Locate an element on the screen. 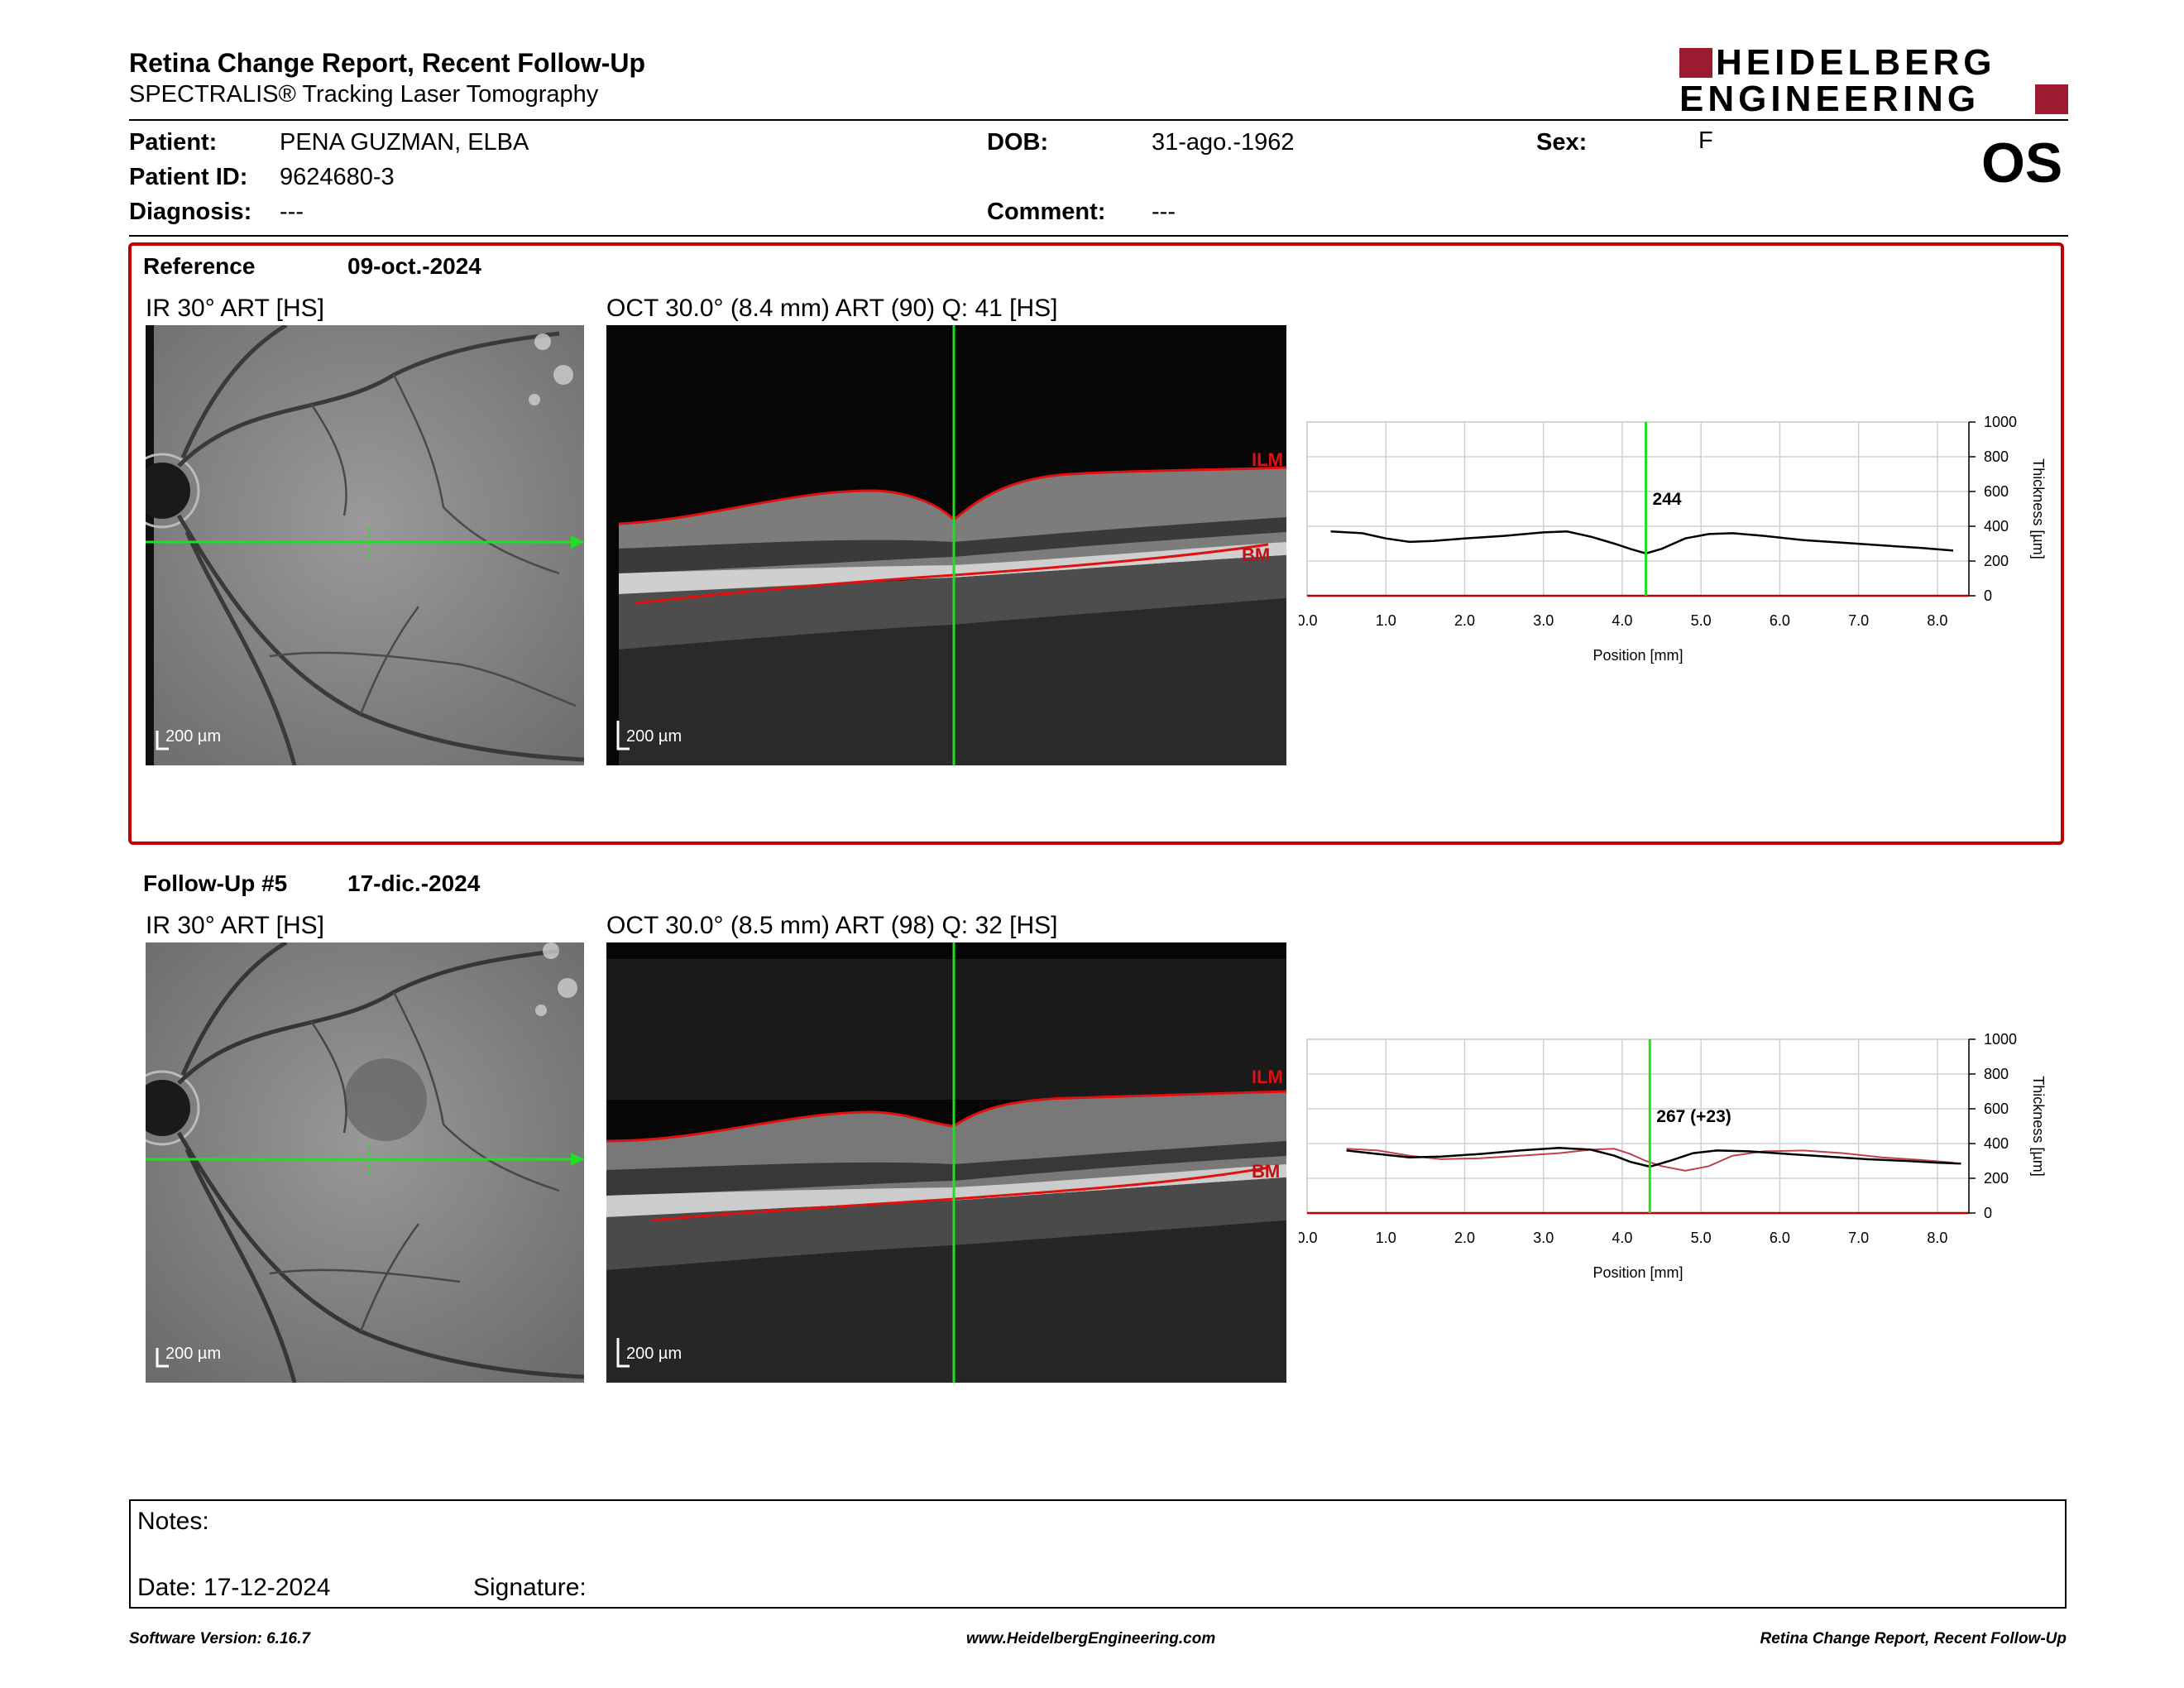  dob-value: 31-ago.-1962 is located at coordinates (1223, 142).